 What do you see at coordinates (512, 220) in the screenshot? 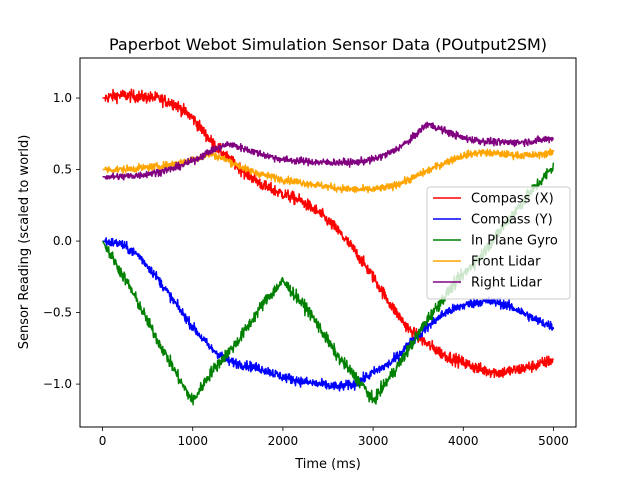
I see `legend-label: Compass (Y)` at bounding box center [512, 220].